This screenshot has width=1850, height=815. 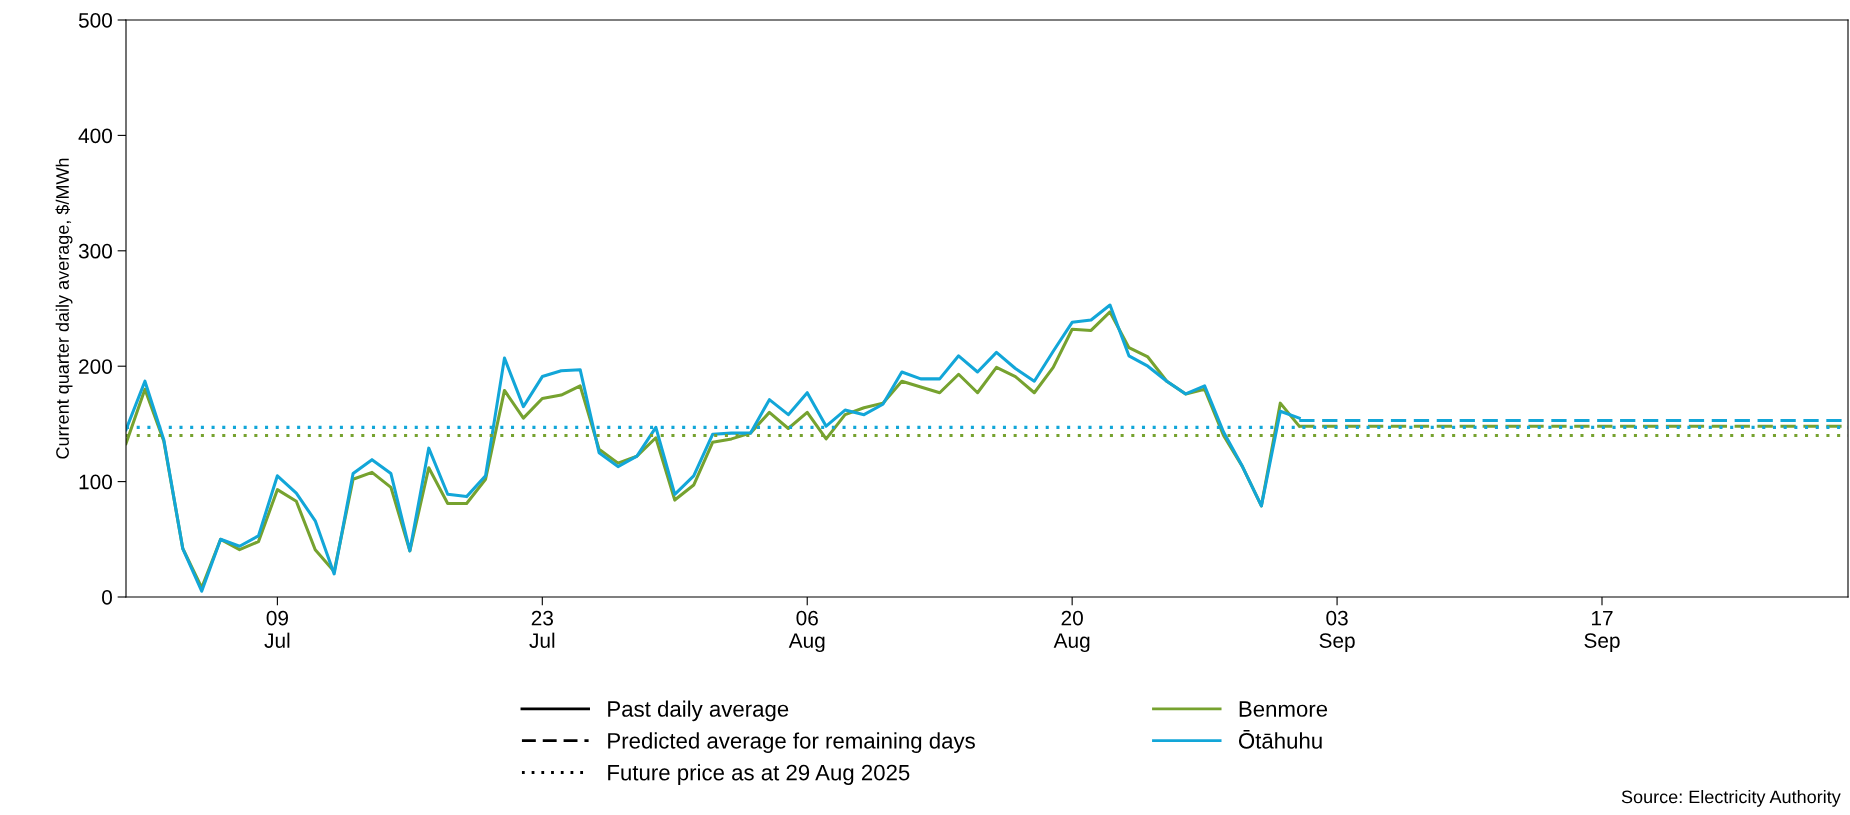 I want to click on x-tick-label: 17 Sep, so click(x=1602, y=631).